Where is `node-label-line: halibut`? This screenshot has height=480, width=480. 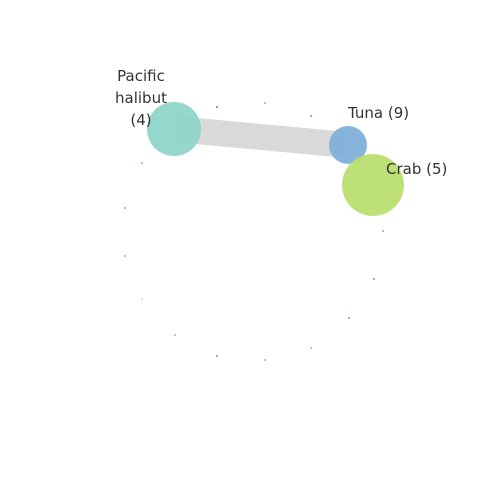
node-label-line: halibut is located at coordinates (141, 98).